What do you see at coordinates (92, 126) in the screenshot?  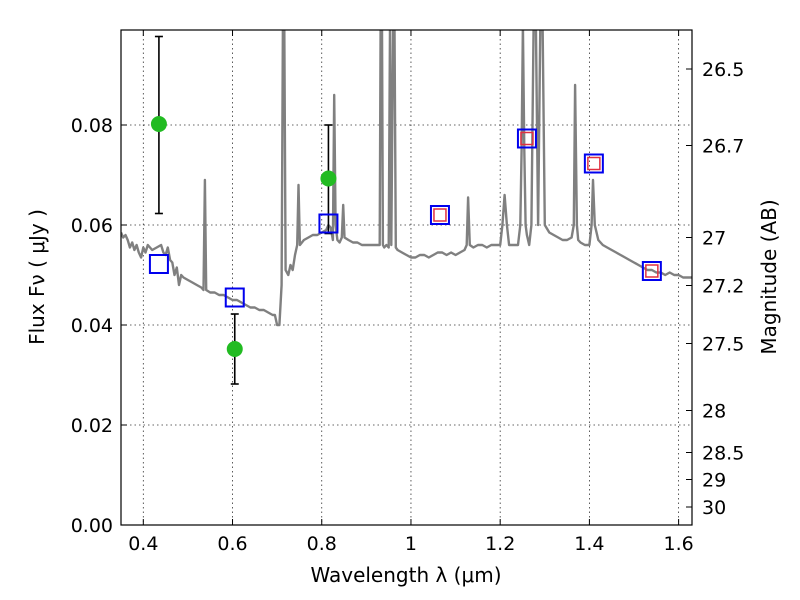 I see `y-tick-label: 0.08` at bounding box center [92, 126].